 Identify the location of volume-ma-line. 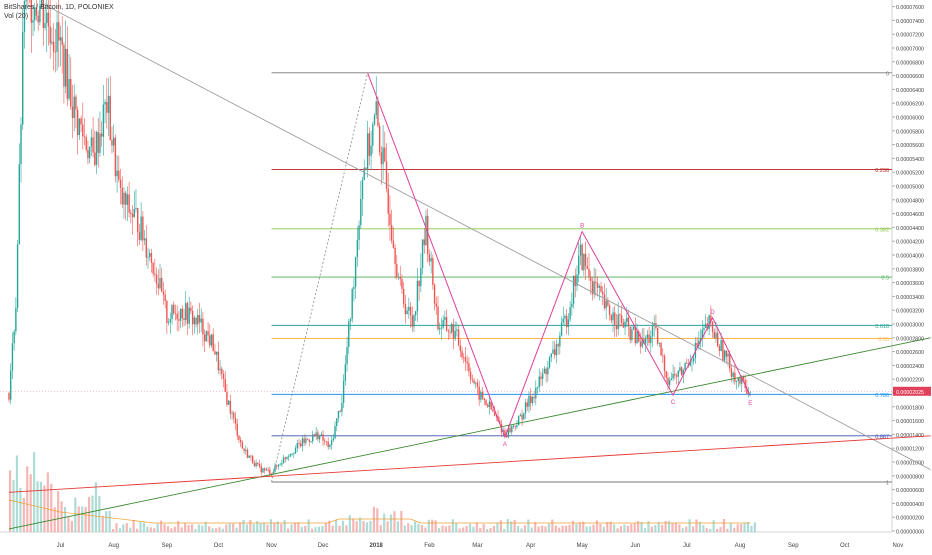
(379, 511).